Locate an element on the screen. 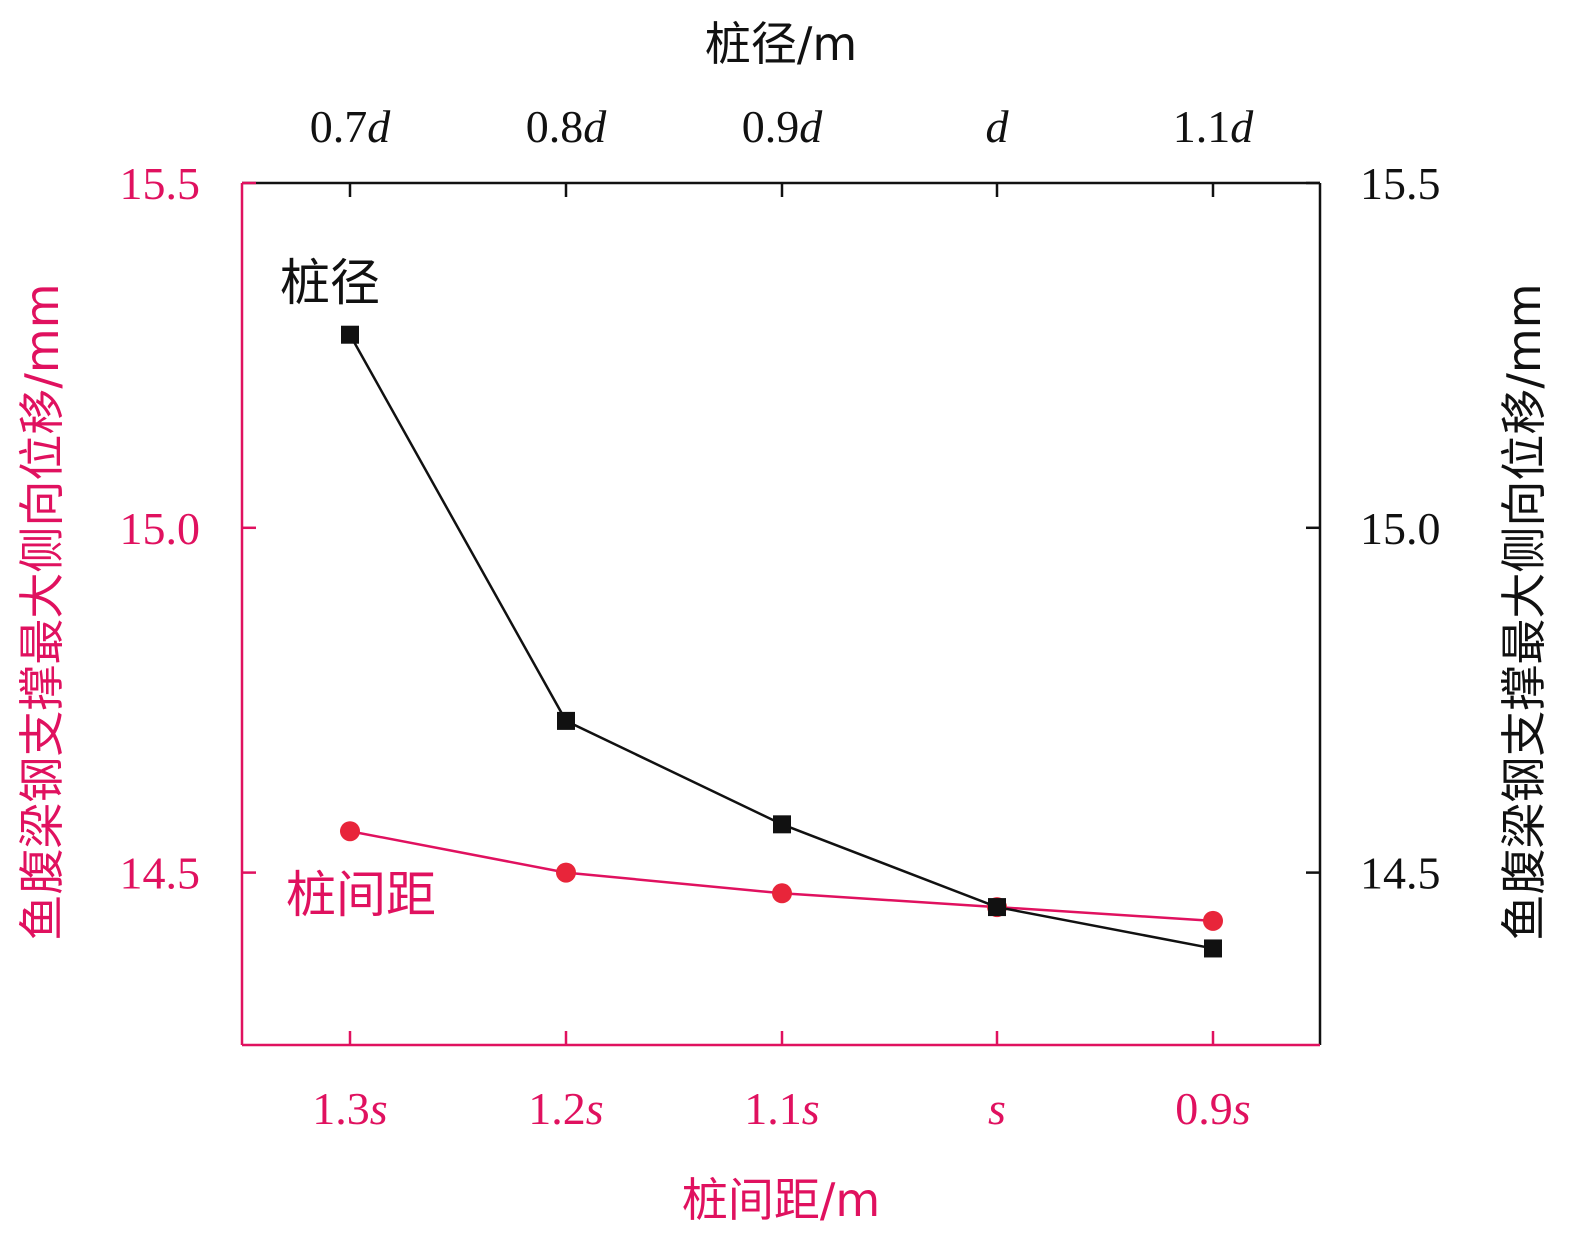 This screenshot has width=1575, height=1250. series-label-spacing: 桩间距 is located at coordinates (361, 895).